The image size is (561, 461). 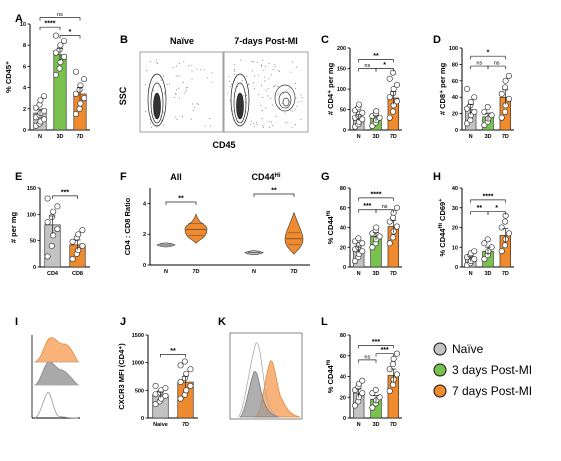 What do you see at coordinates (160, 425) in the screenshot?
I see `x-tick-label-naive: Naive` at bounding box center [160, 425].